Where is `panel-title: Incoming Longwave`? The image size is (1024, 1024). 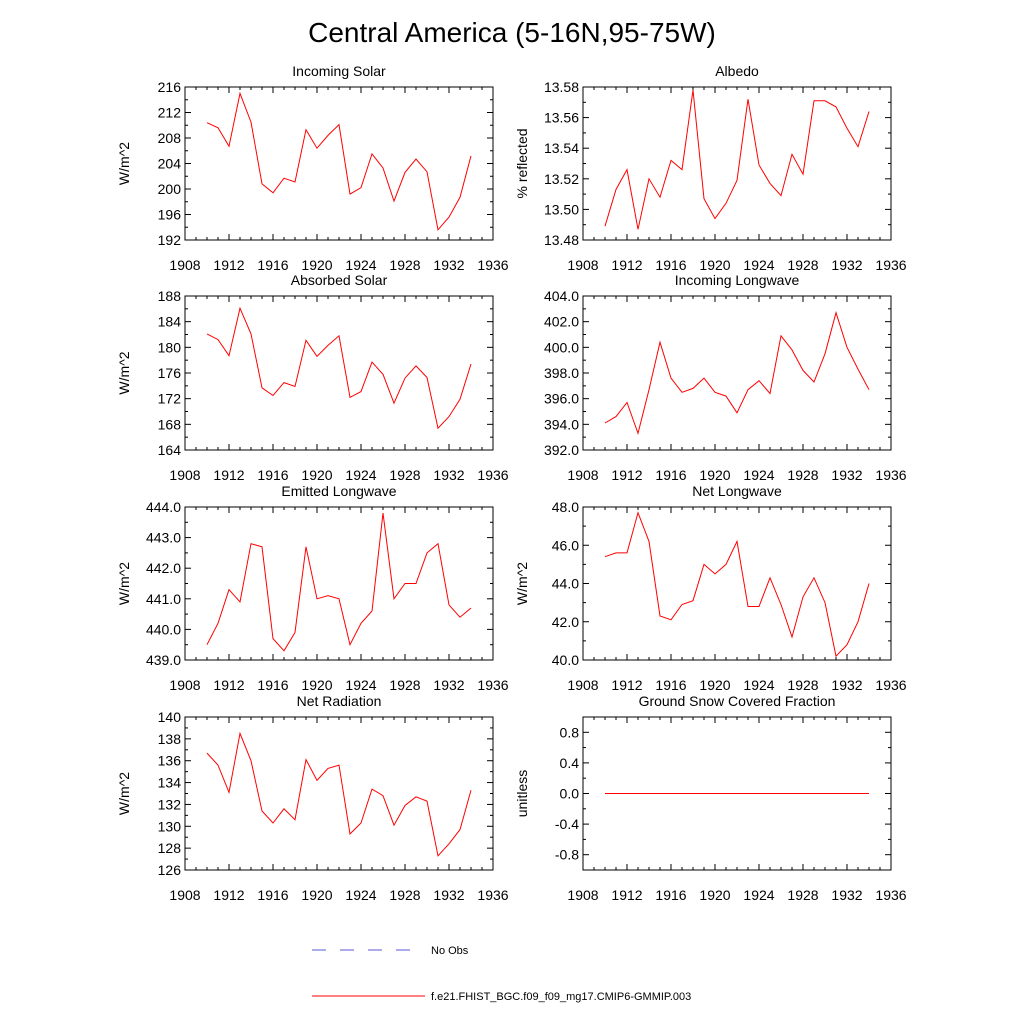
panel-title: Incoming Longwave is located at coordinates (737, 280).